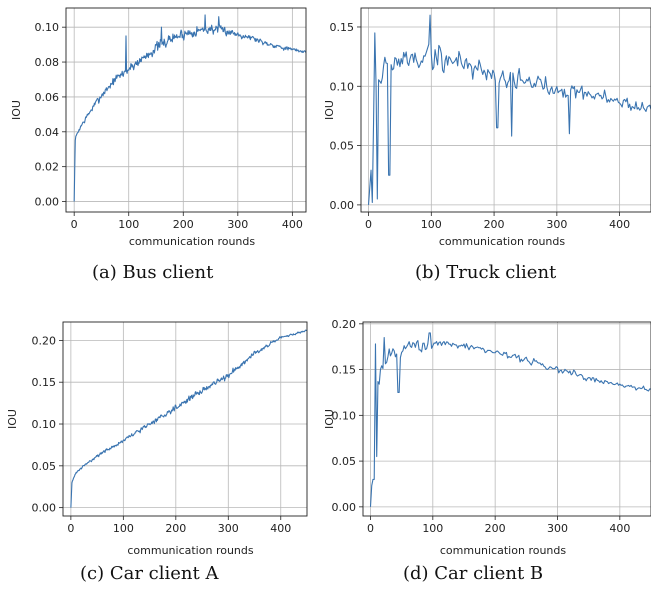 This screenshot has width=651, height=597. Describe the element at coordinates (47, 62) in the screenshot. I see `y-tick-label: 0.08` at that location.